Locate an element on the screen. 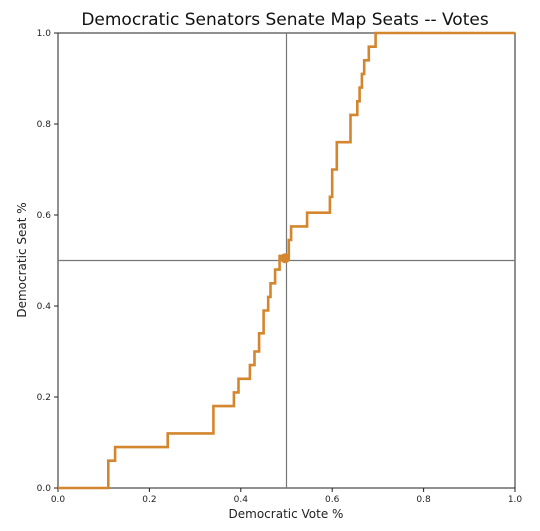  x-tick-label: 0.4 is located at coordinates (241, 500).